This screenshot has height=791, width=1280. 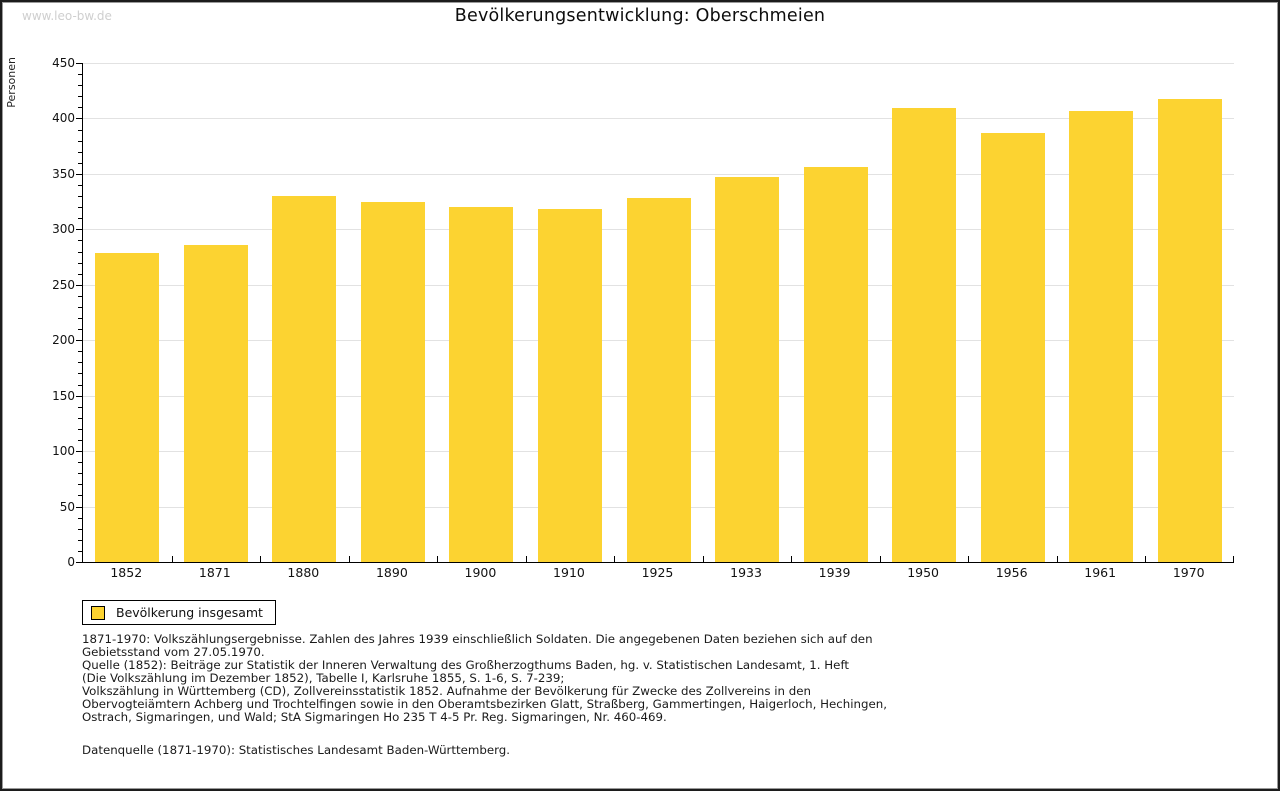 I want to click on legend-box: Bevölkerung insgesamt, so click(x=179, y=612).